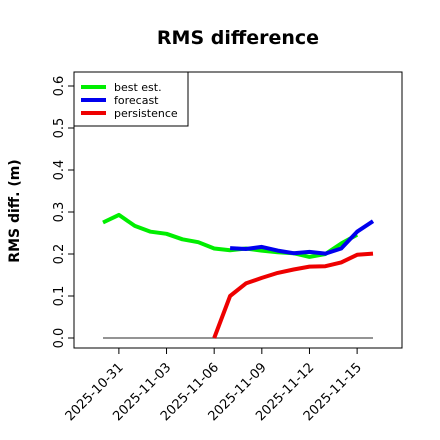  Describe the element at coordinates (302, 237) in the screenshot. I see `series-line-forecast` at that location.